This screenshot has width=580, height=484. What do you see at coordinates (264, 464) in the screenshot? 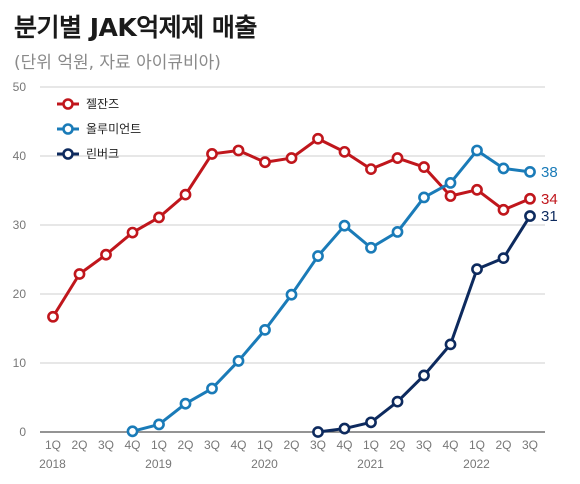
I see `x-year-label: 2020` at bounding box center [264, 464].